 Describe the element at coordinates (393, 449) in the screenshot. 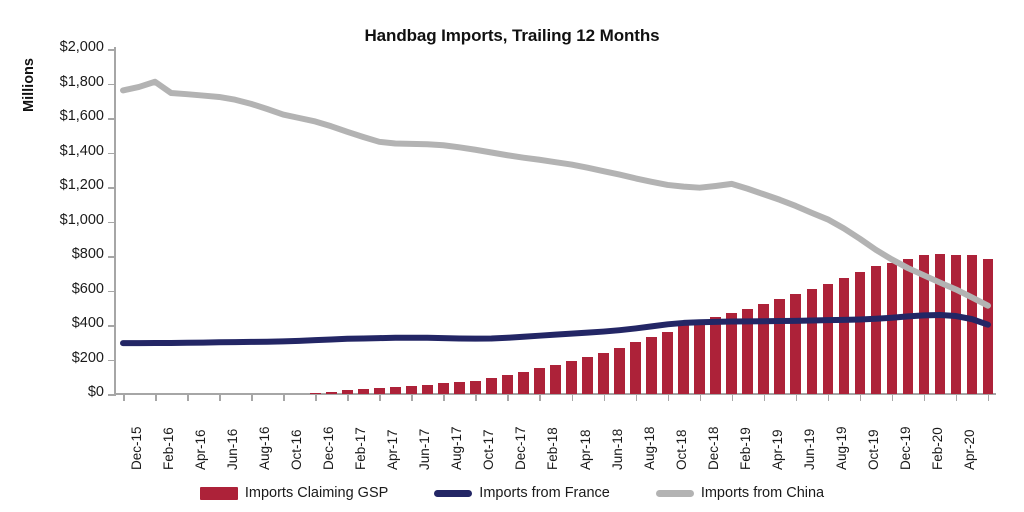

I see `x-axis-tick-label: Apr-17` at that location.